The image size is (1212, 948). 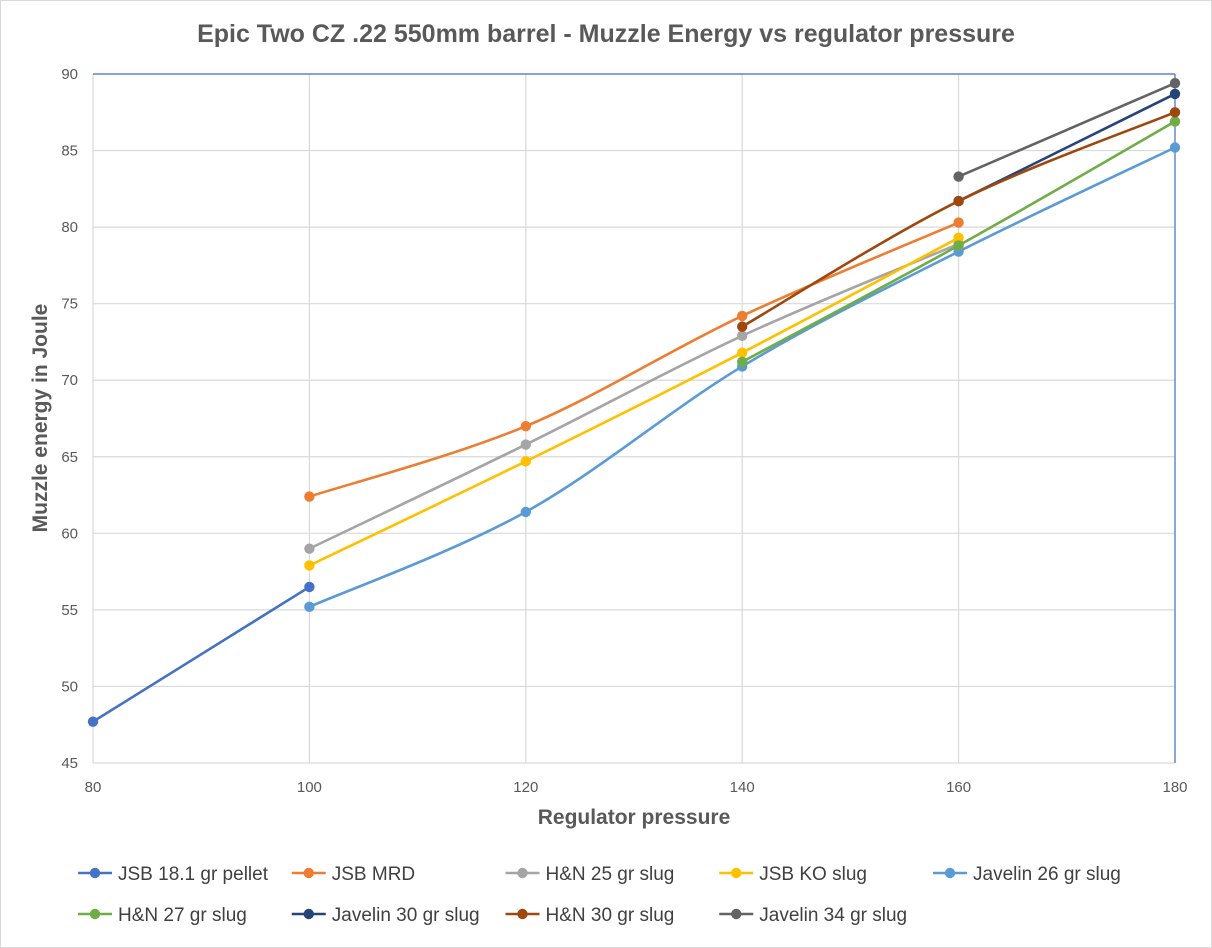 What do you see at coordinates (95, 873) in the screenshot?
I see `legend-marker-jsb-18-1-gr-pellet` at bounding box center [95, 873].